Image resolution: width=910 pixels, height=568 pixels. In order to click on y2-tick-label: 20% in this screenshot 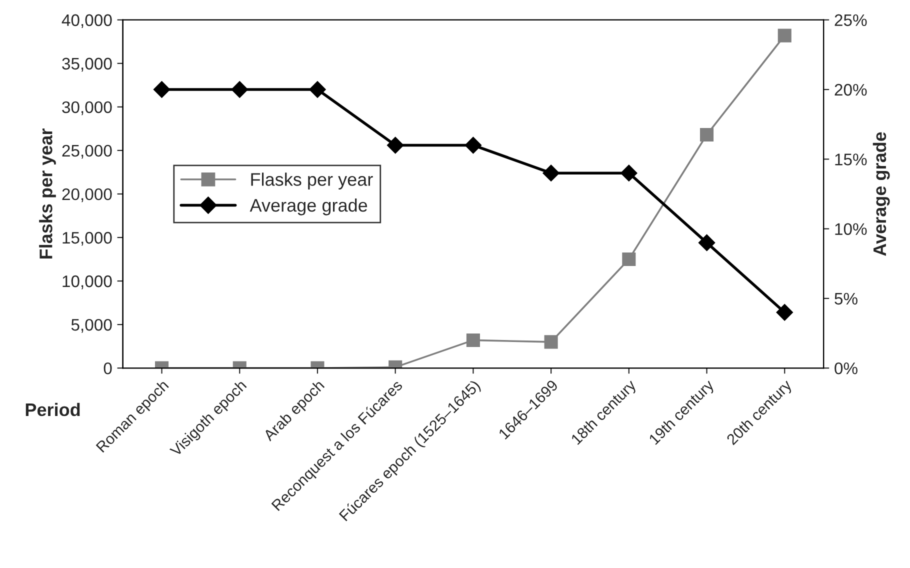, I will do `click(850, 90)`.